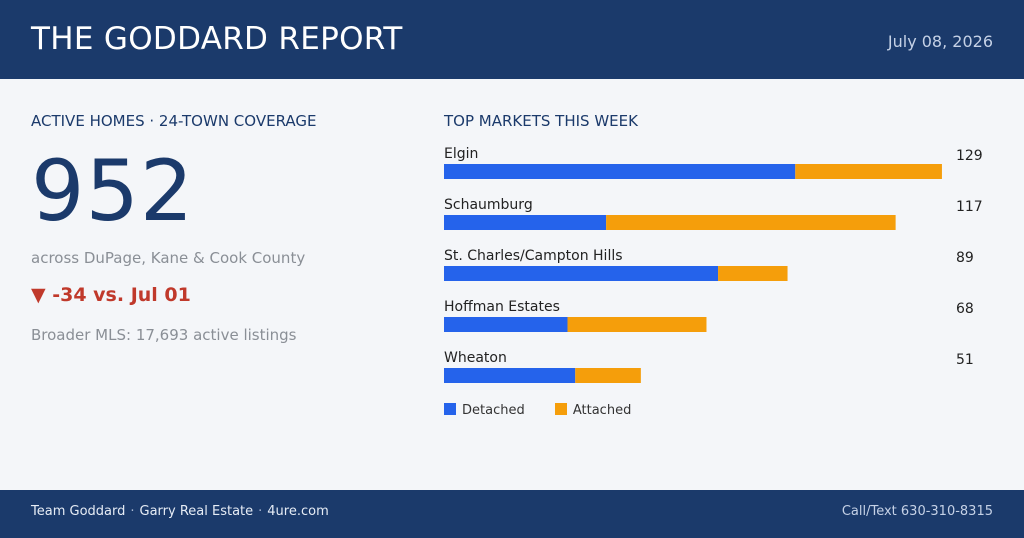  Describe the element at coordinates (917, 511) in the screenshot. I see `footer-contact: Call/Text 630-310-8315` at that location.